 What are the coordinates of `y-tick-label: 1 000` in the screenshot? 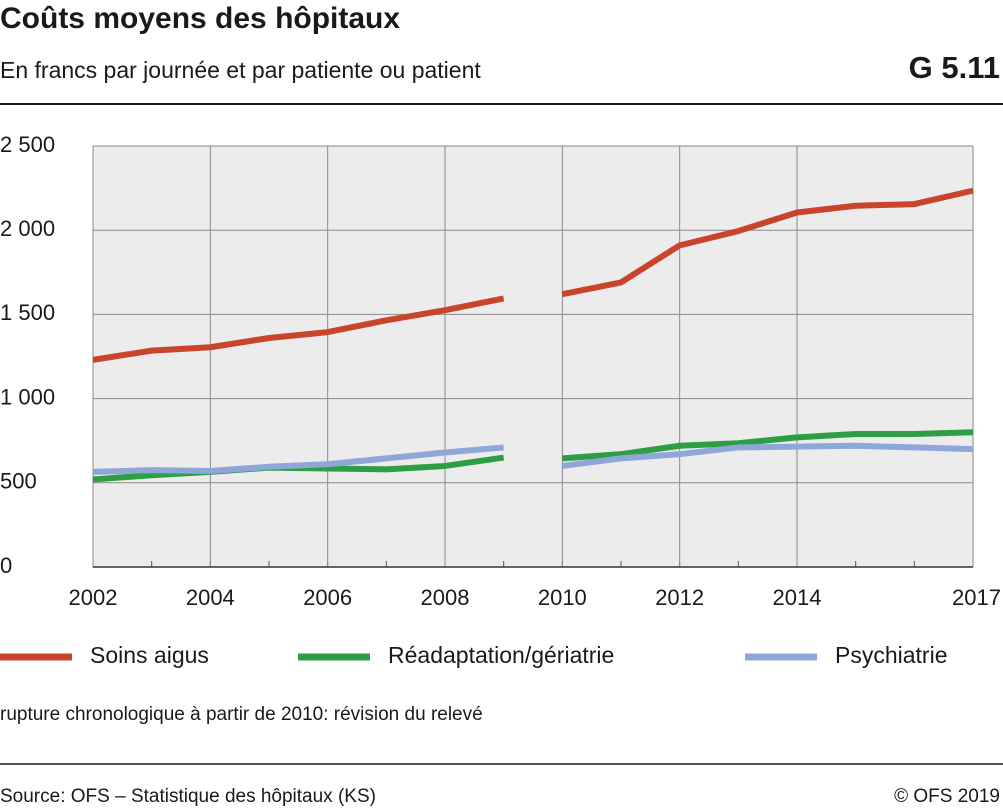 It's located at (27, 396).